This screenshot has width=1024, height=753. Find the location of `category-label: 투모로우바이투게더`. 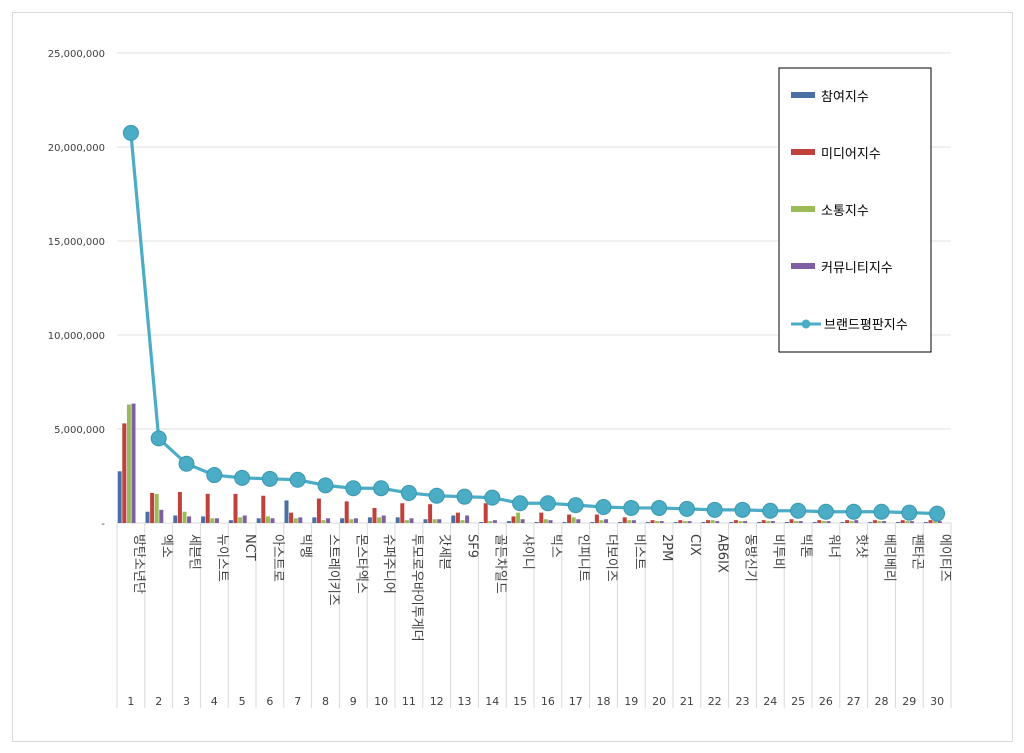

category-label: 투모로우바이투게더 is located at coordinates (416, 588).